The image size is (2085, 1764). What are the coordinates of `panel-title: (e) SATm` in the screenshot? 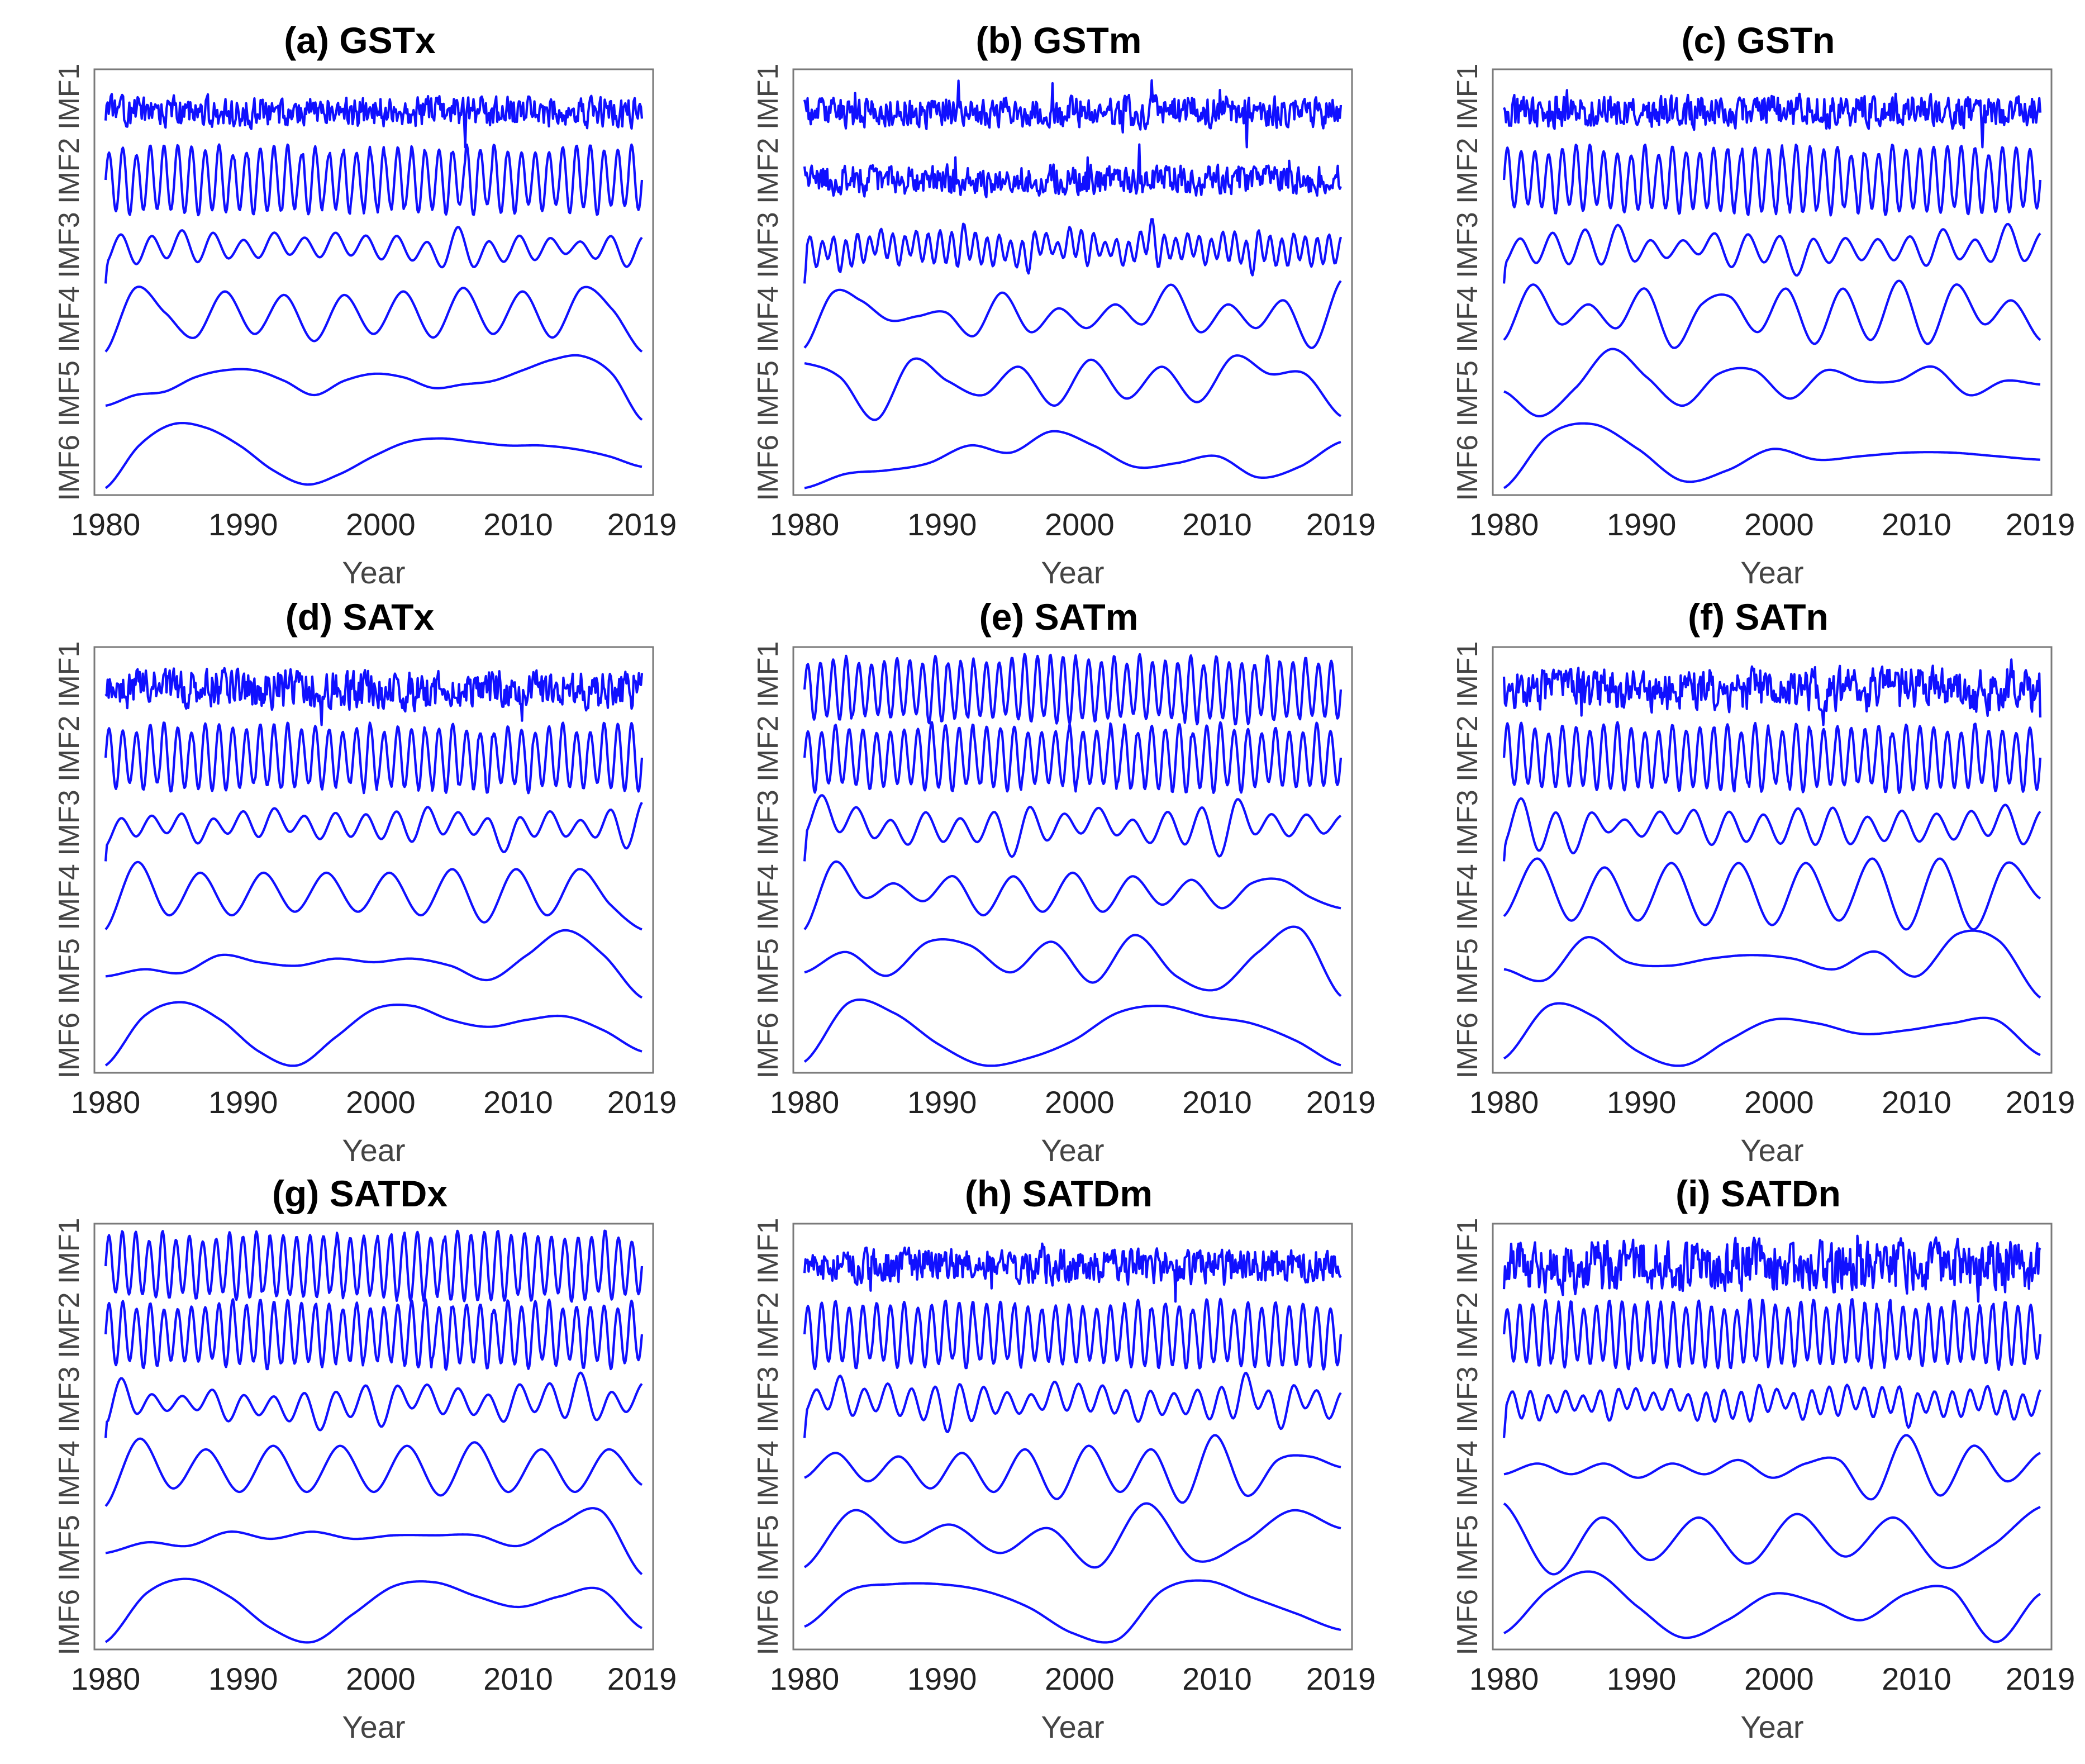 It's located at (1059, 617).